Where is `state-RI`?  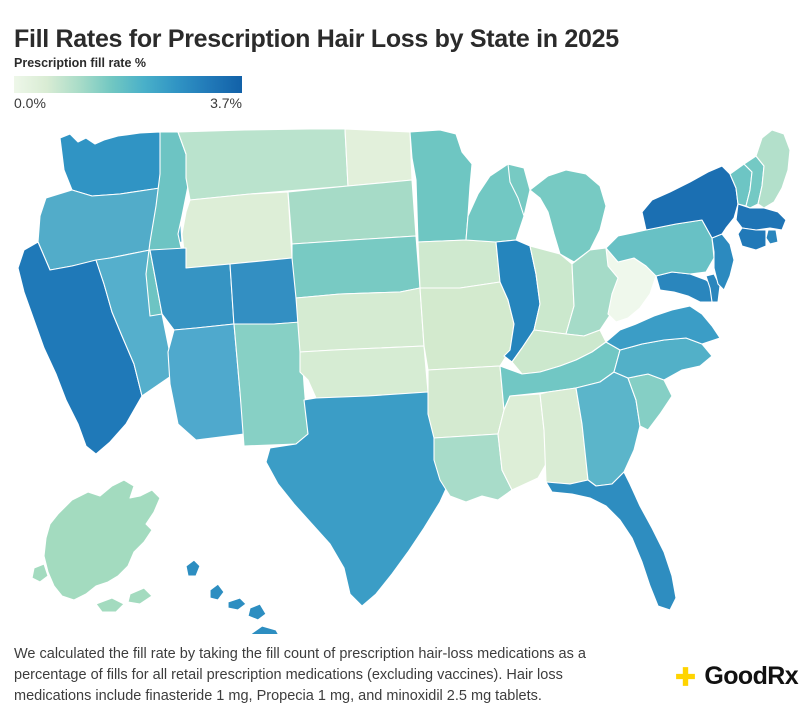 state-RI is located at coordinates (772, 237).